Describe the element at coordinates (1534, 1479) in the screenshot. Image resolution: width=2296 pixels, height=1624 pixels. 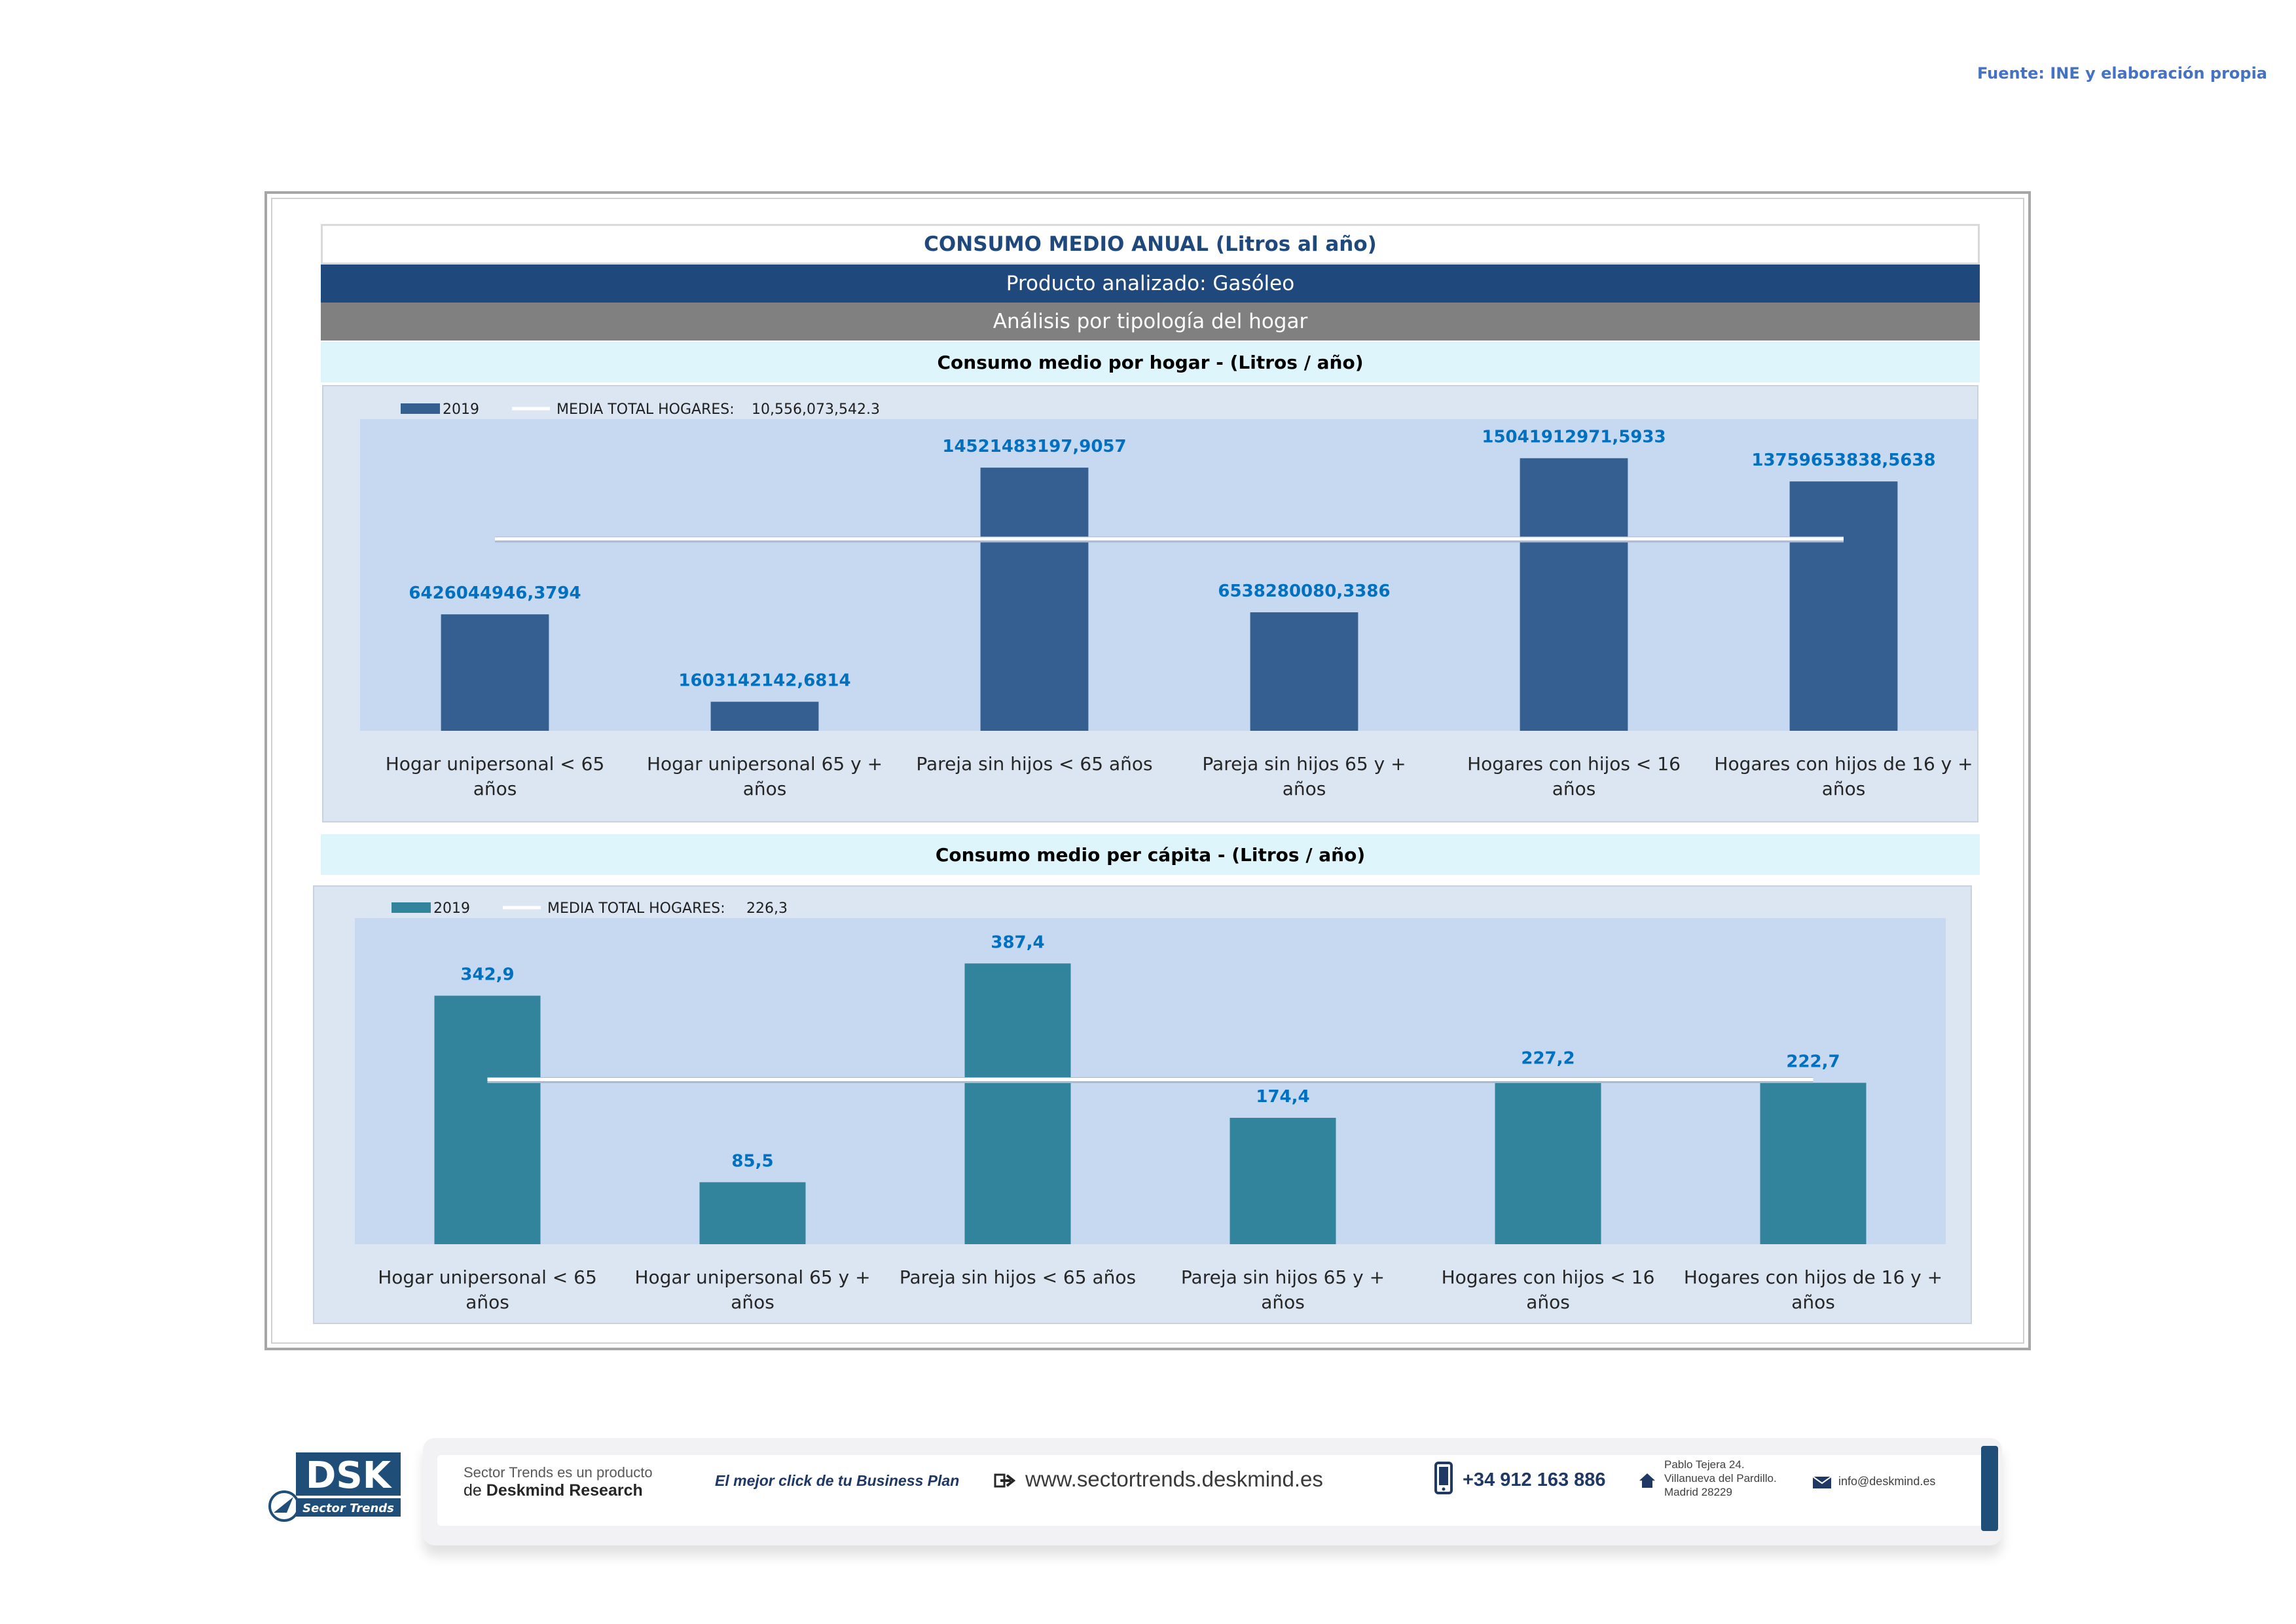
I see `footer-phone: +34 912 163 886` at that location.